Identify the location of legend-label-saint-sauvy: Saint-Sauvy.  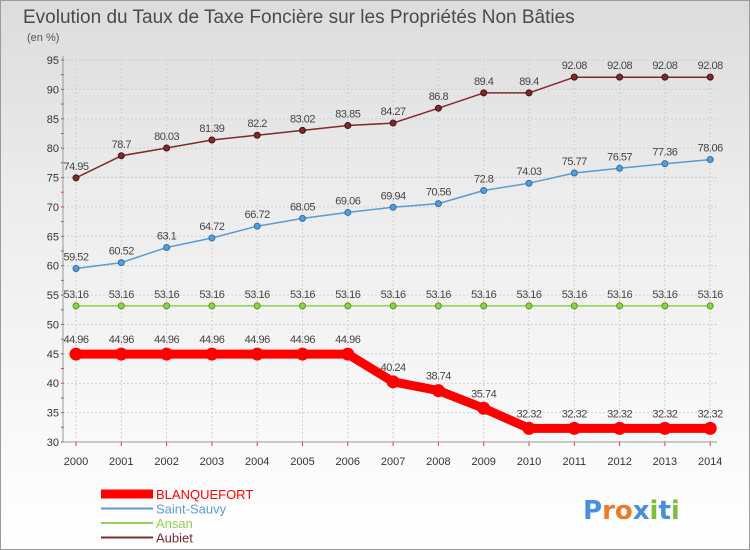
(191, 509).